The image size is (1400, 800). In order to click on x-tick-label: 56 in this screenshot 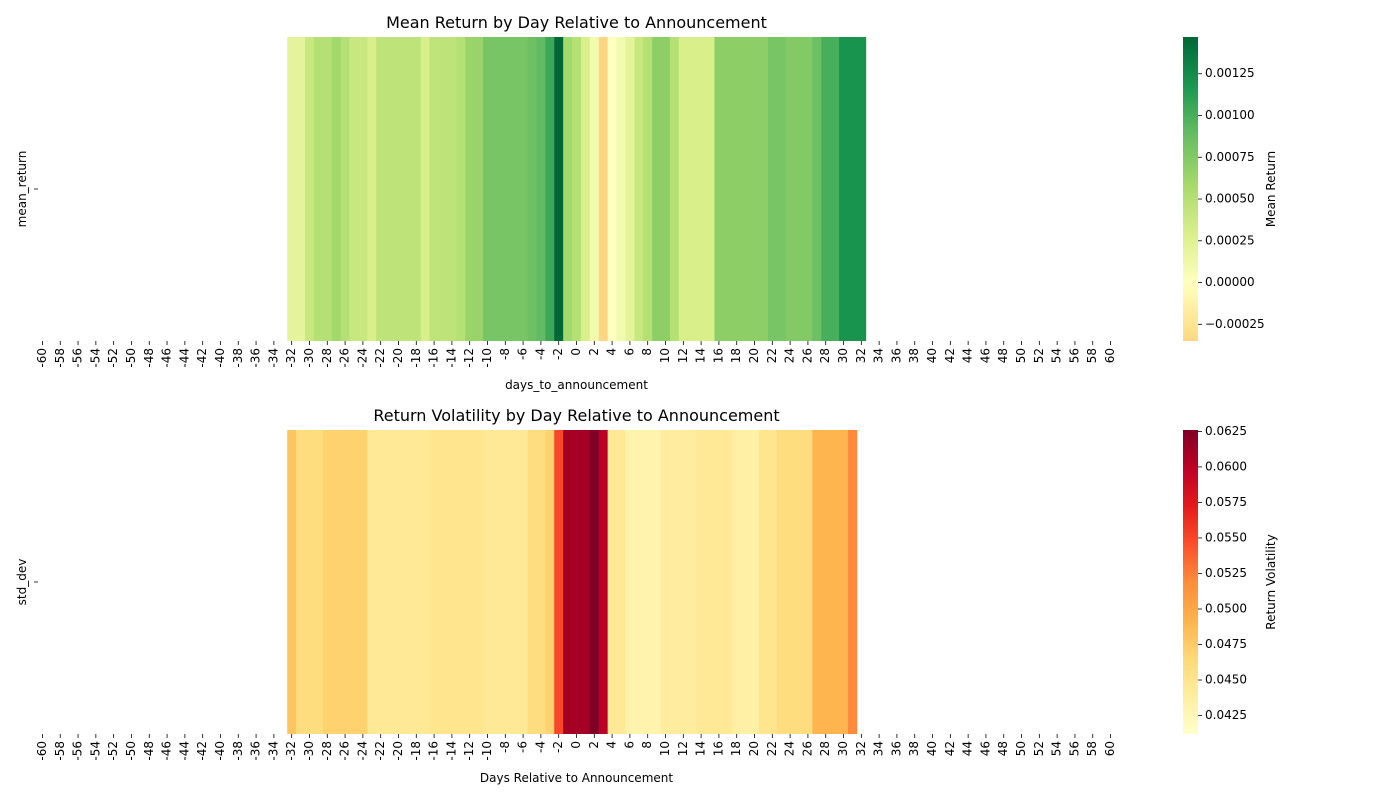, I will do `click(1074, 355)`.